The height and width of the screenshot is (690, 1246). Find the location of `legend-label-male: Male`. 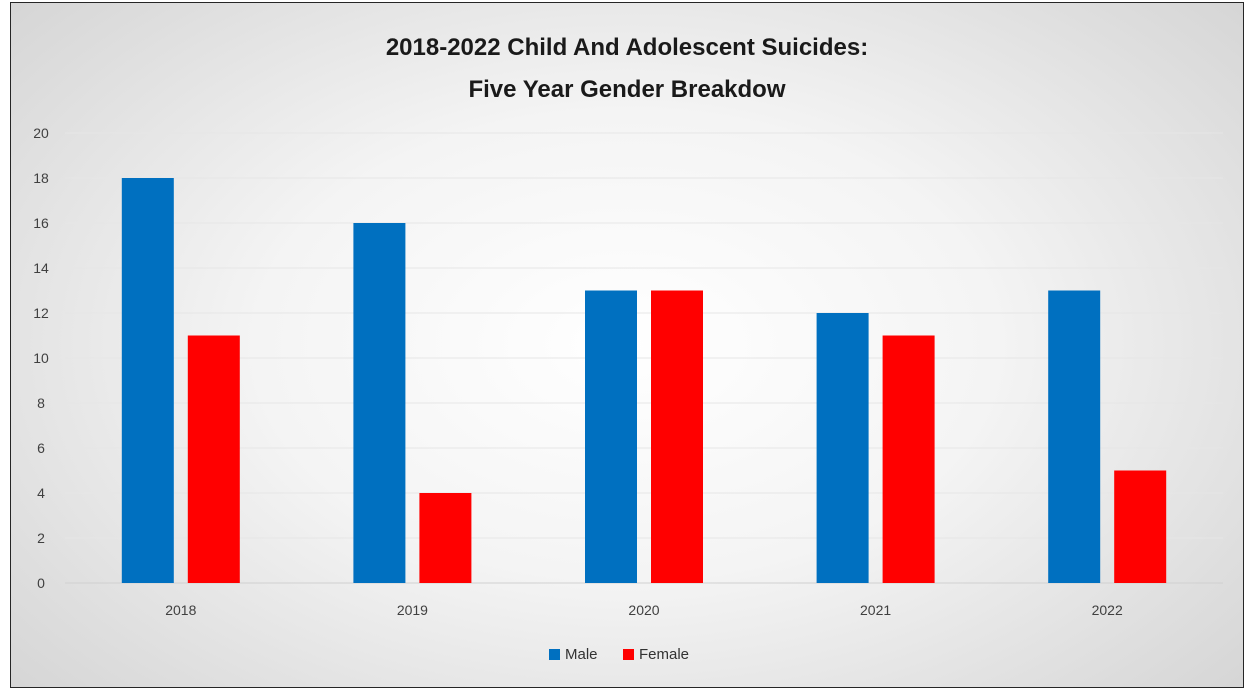

legend-label-male: Male is located at coordinates (581, 654).